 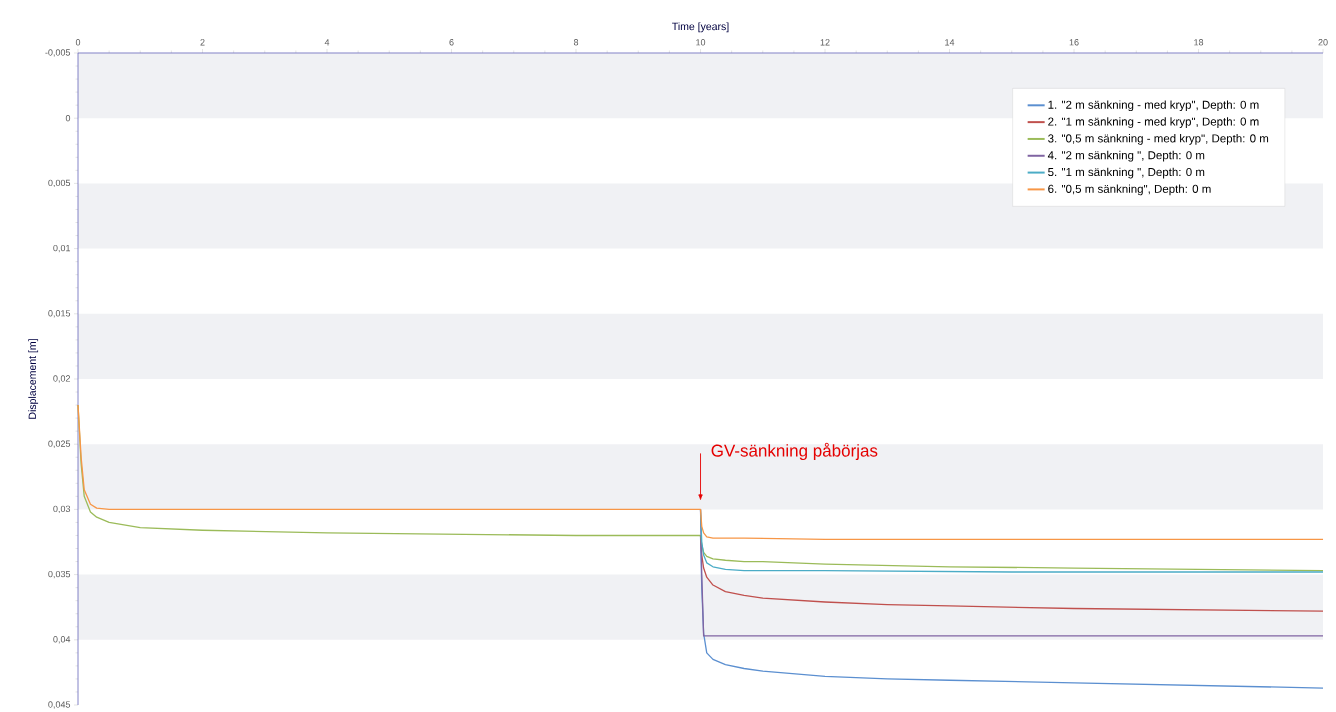 I want to click on x-tick-label: 4, so click(x=327, y=42).